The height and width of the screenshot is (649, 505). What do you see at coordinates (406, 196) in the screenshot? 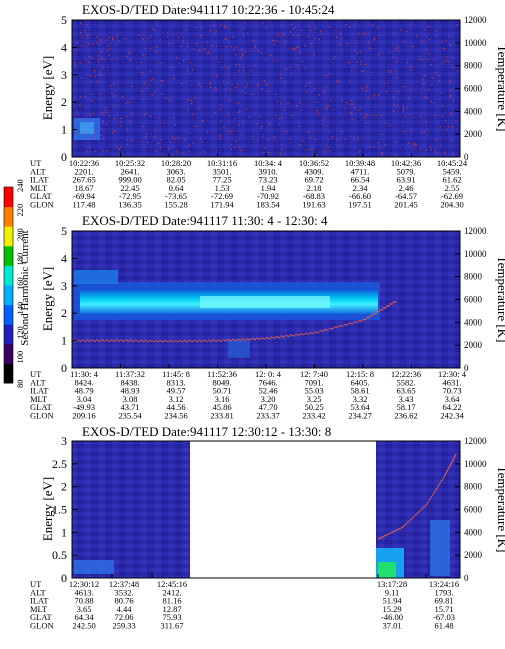
I see `ephemeris-value: -64.57` at bounding box center [406, 196].